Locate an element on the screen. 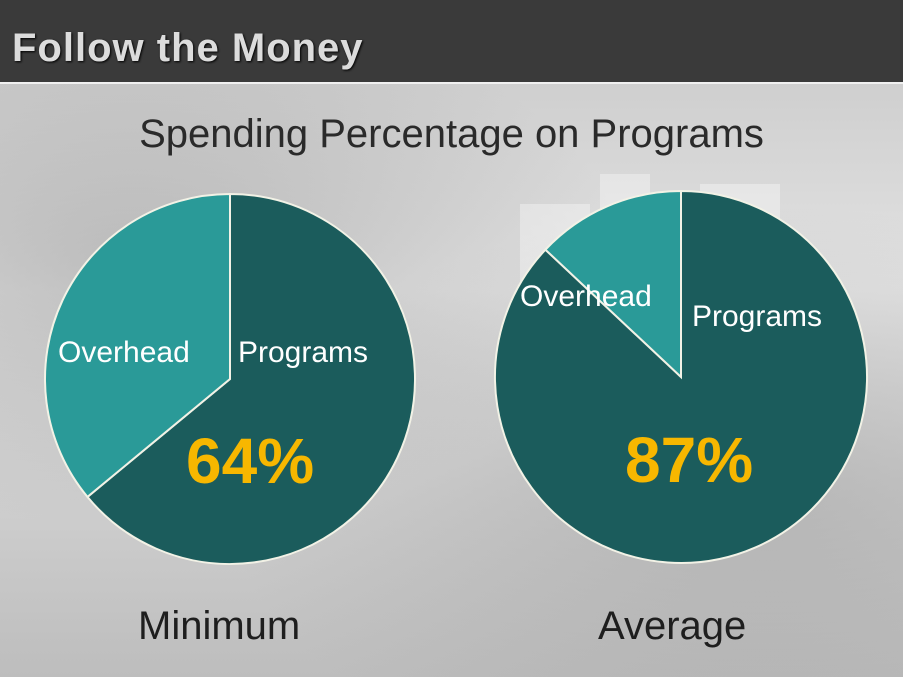  caption-average: Average is located at coordinates (672, 626).